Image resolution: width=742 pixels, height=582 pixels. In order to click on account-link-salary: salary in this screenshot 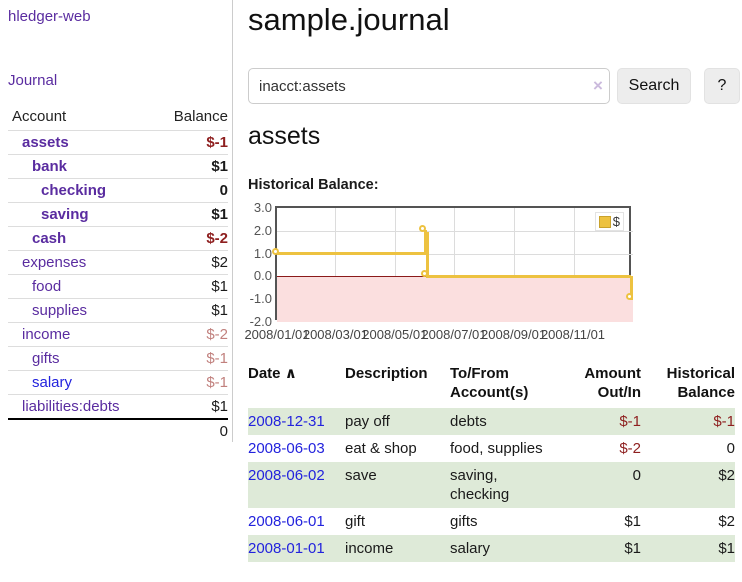, I will do `click(52, 382)`.